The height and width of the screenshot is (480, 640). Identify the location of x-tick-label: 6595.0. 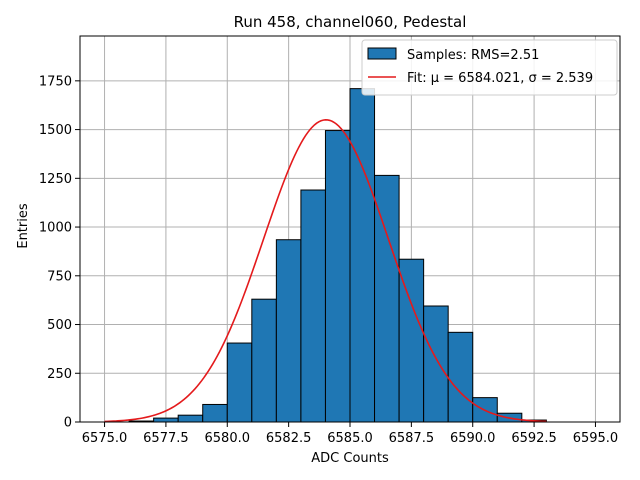
(596, 438).